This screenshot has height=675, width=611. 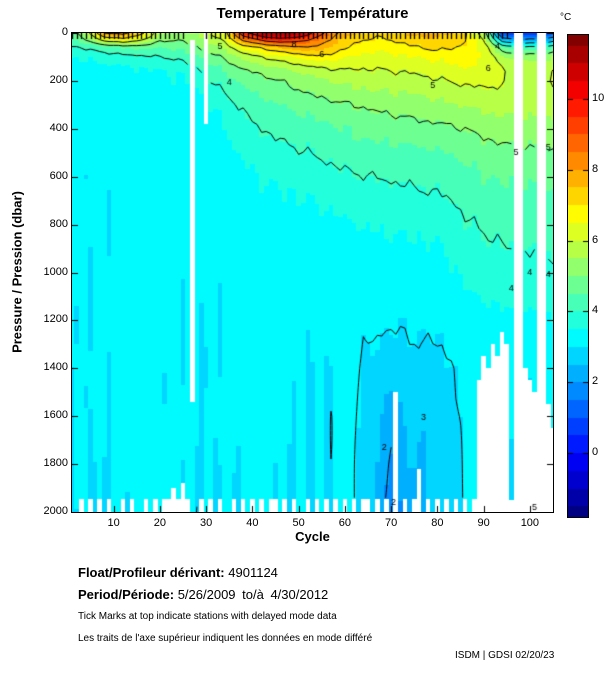 I want to click on y-tick-label: 0, so click(x=64, y=32).